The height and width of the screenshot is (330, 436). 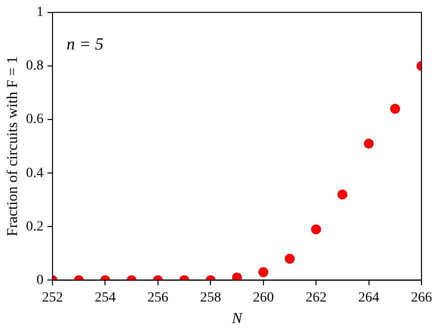 I want to click on annotation: n = 5, so click(x=85, y=44).